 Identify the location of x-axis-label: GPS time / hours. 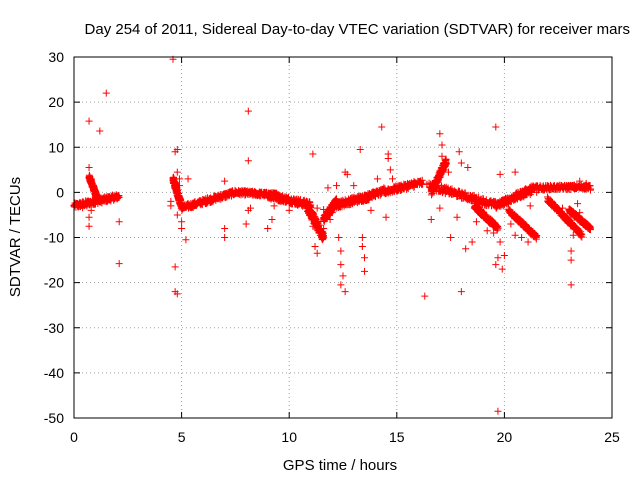
(340, 465).